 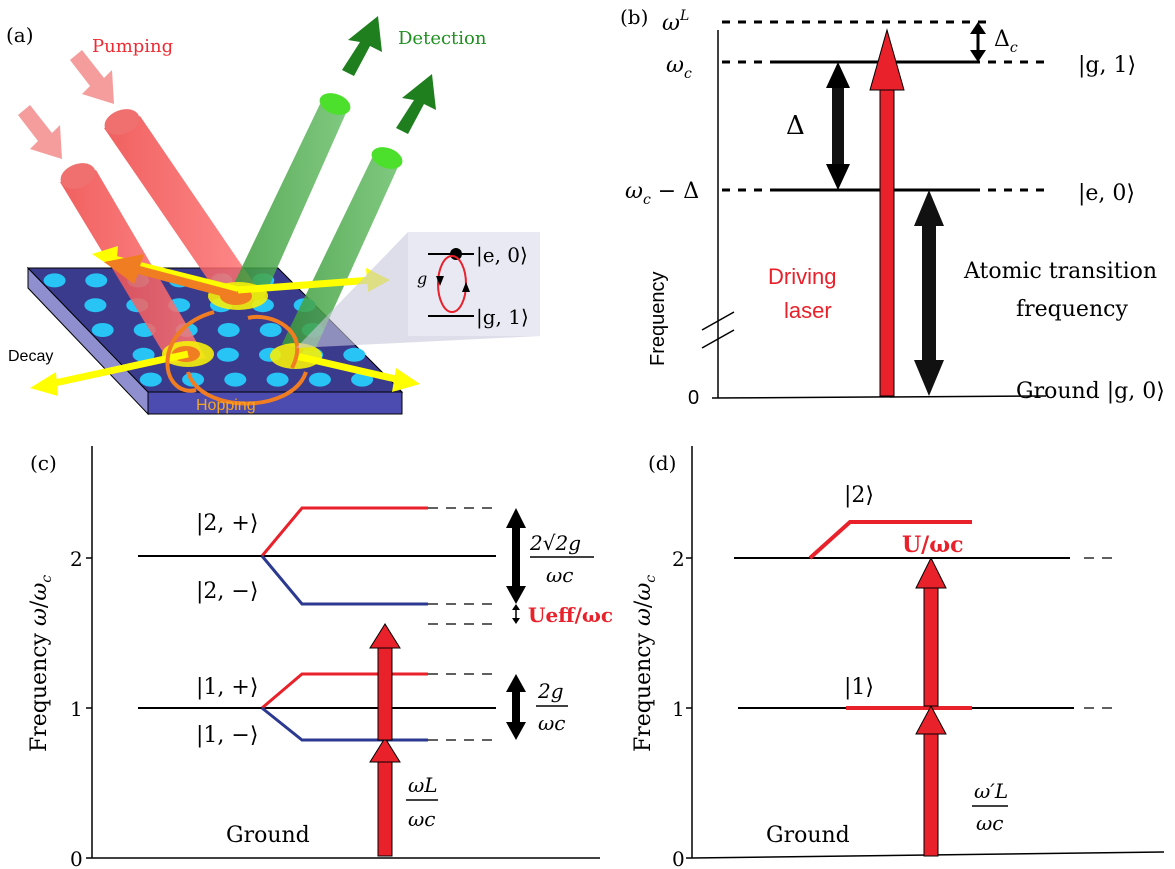 I want to click on inset-box, so click(x=474, y=284).